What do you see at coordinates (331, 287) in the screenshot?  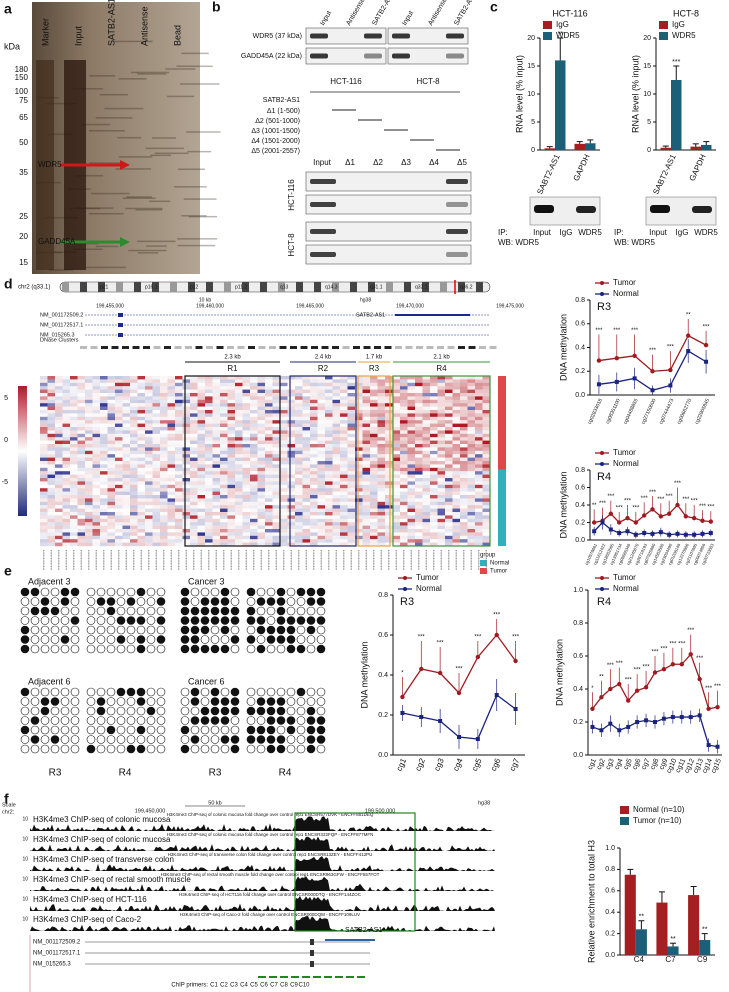 I see `band-label: q14.3` at bounding box center [331, 287].